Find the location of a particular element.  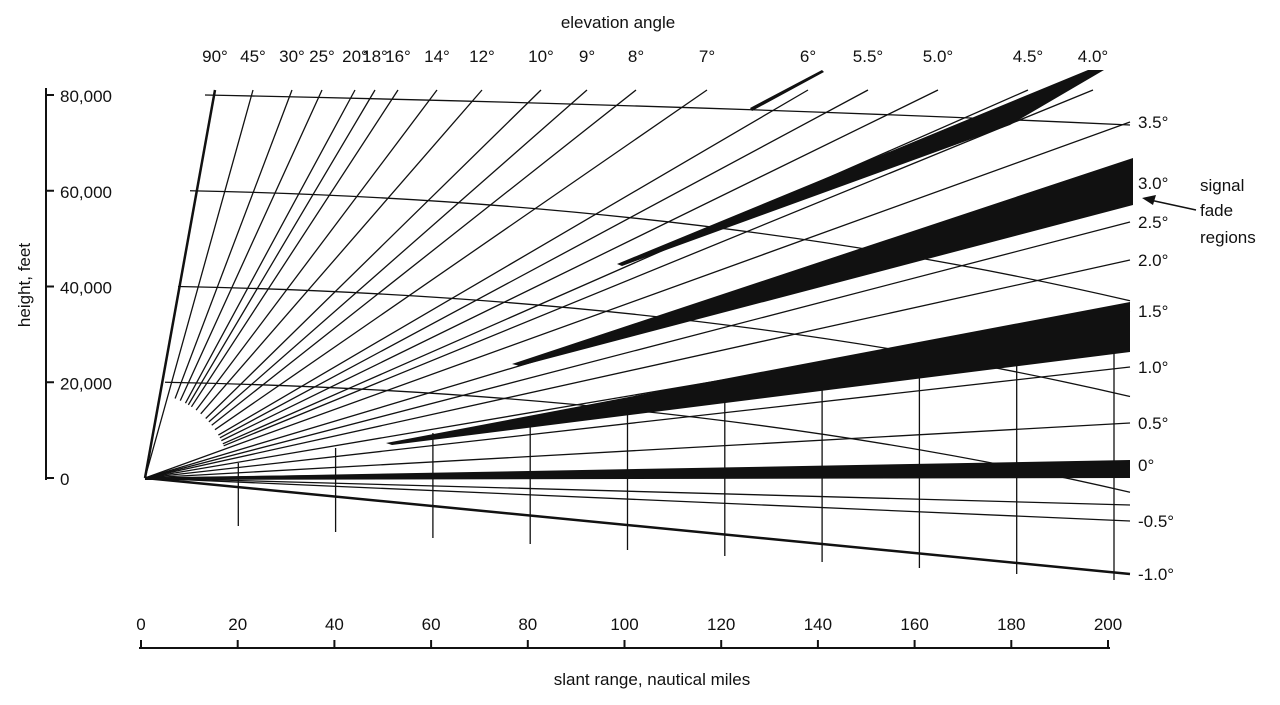

elevation-angle-title: elevation angle is located at coordinates (618, 22).